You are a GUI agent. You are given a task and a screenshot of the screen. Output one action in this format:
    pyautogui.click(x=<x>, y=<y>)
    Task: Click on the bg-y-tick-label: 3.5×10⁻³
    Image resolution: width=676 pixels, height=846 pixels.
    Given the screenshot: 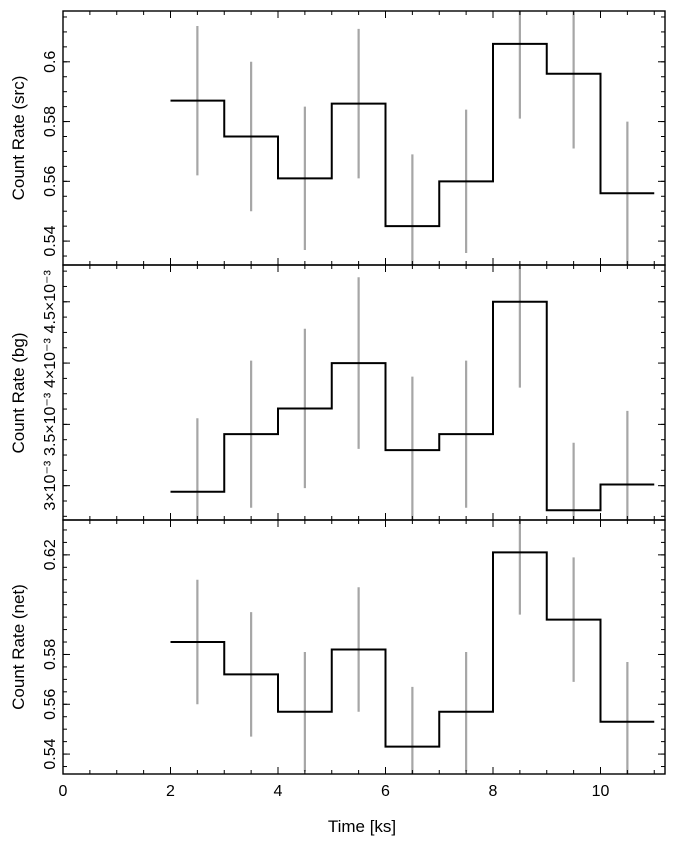 What is the action you would take?
    pyautogui.click(x=50, y=424)
    